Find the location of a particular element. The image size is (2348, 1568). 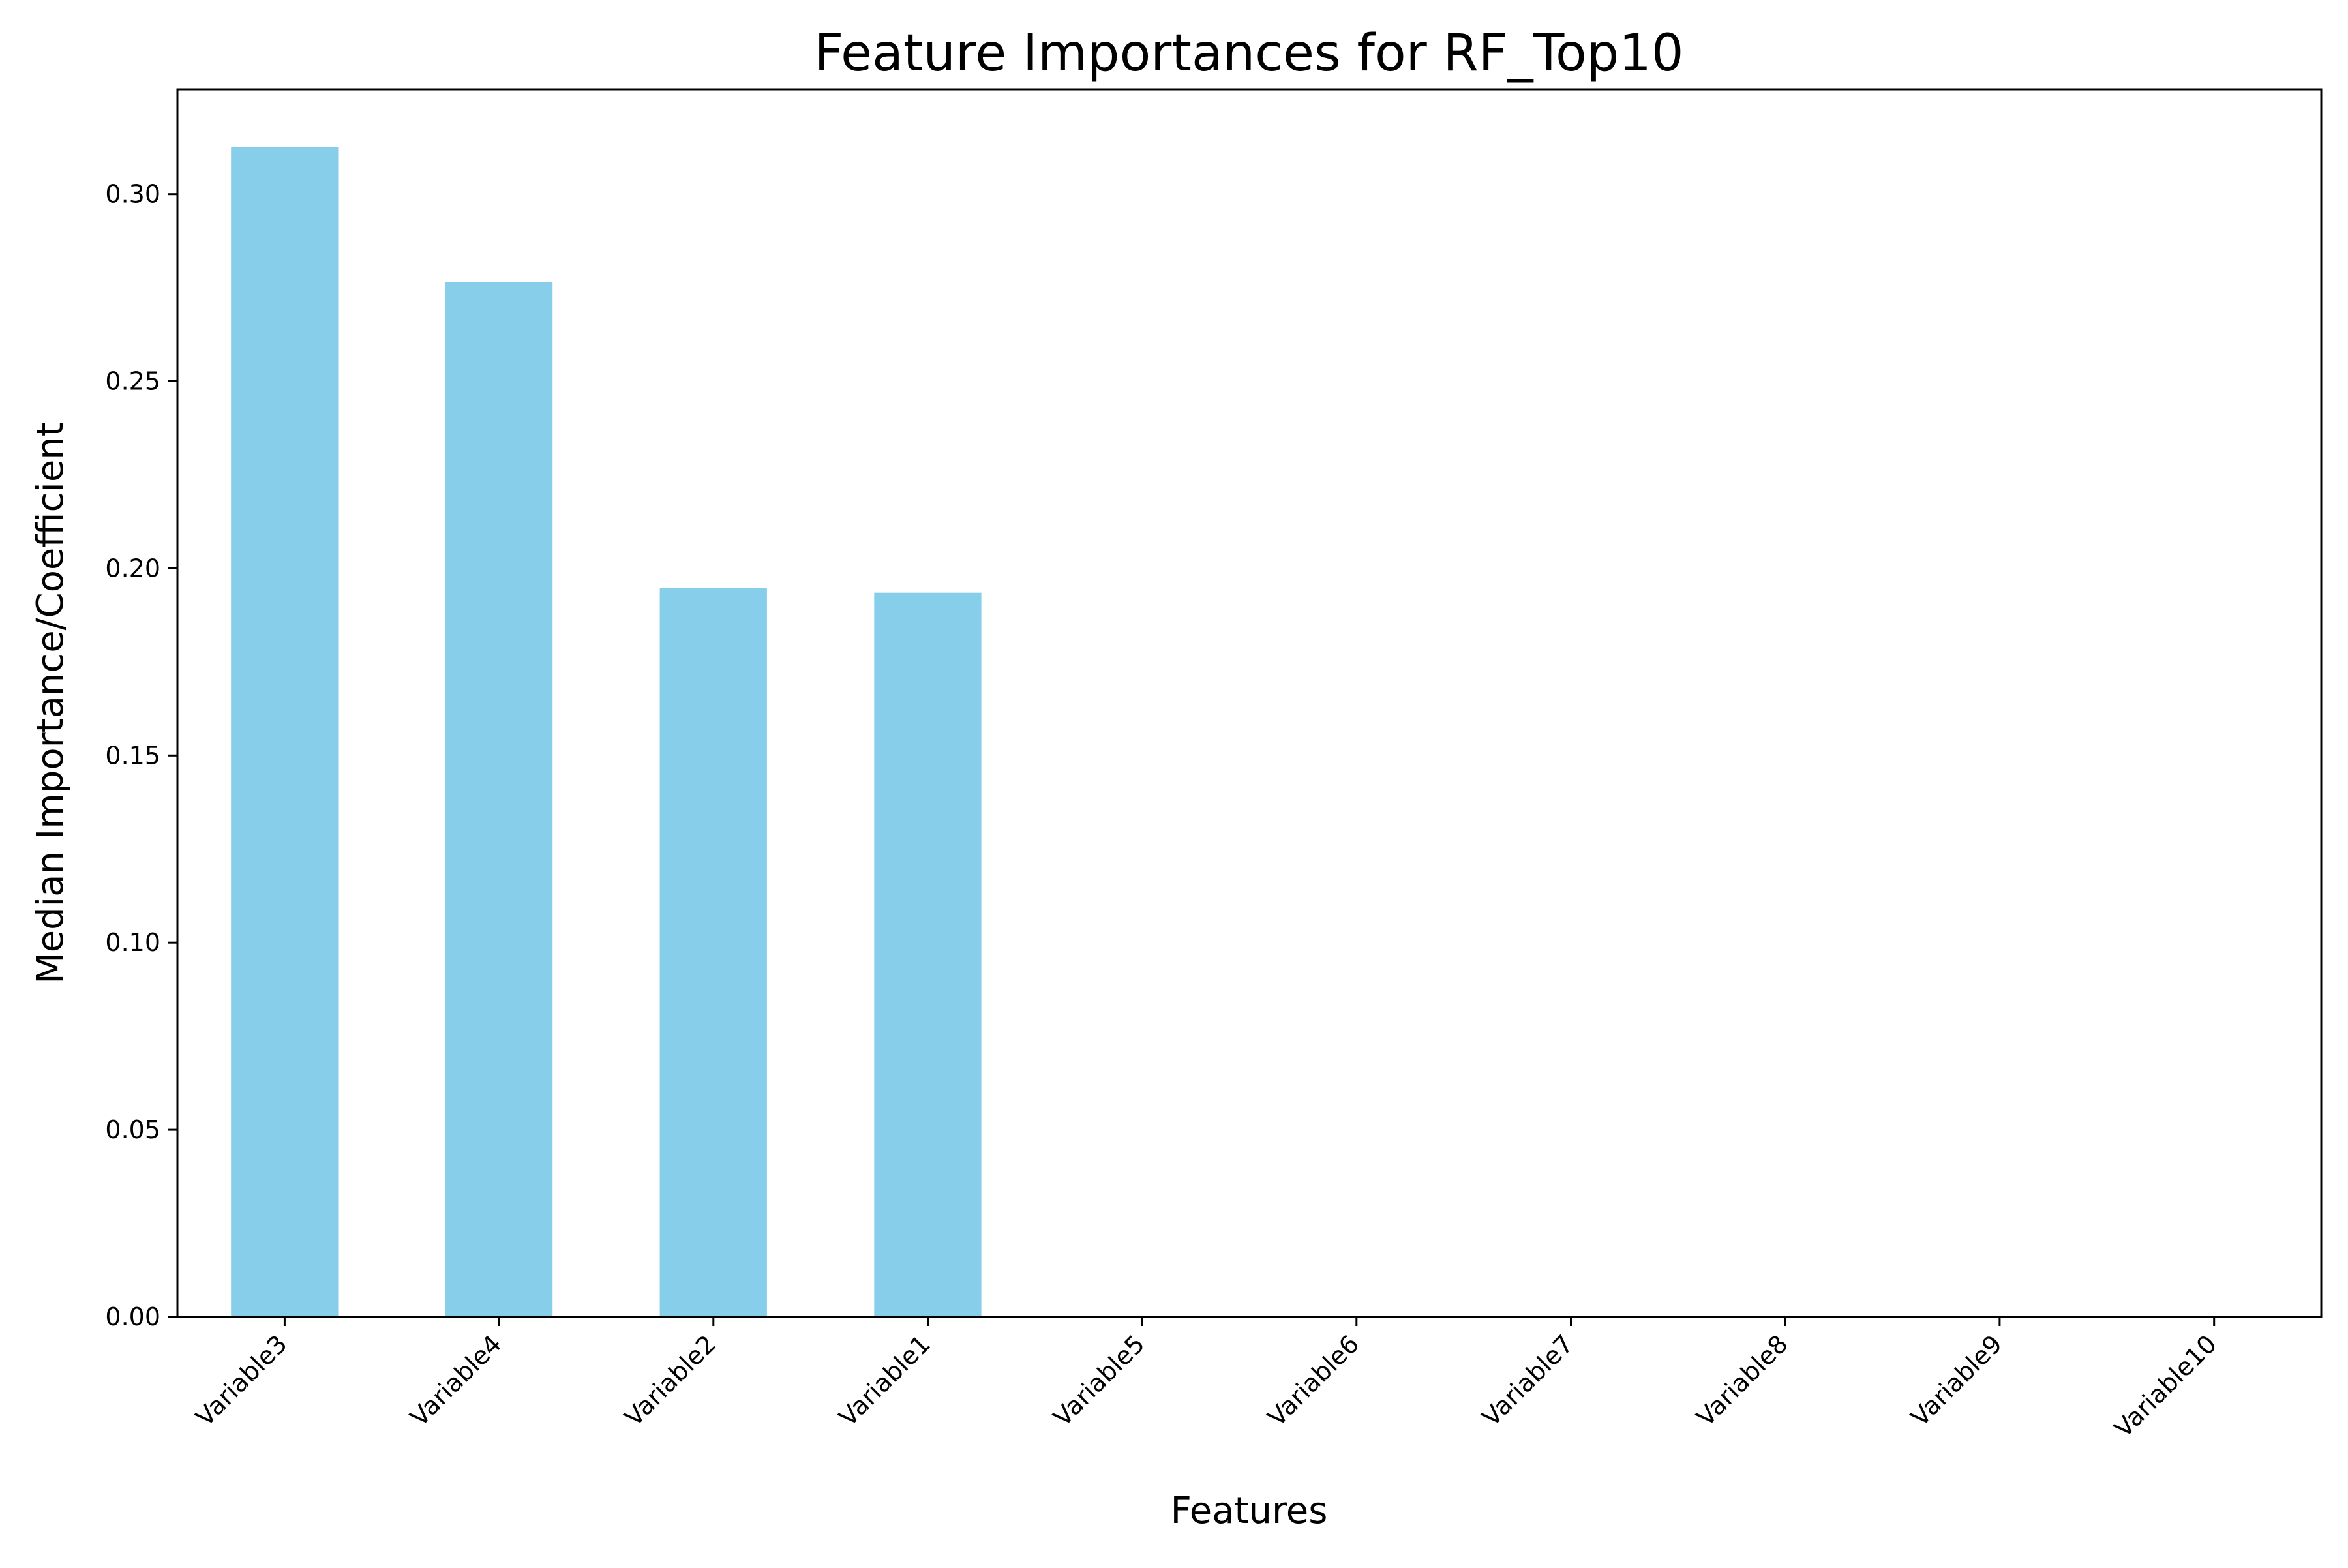

x-tick-label: Variable4 is located at coordinates (456, 1380).